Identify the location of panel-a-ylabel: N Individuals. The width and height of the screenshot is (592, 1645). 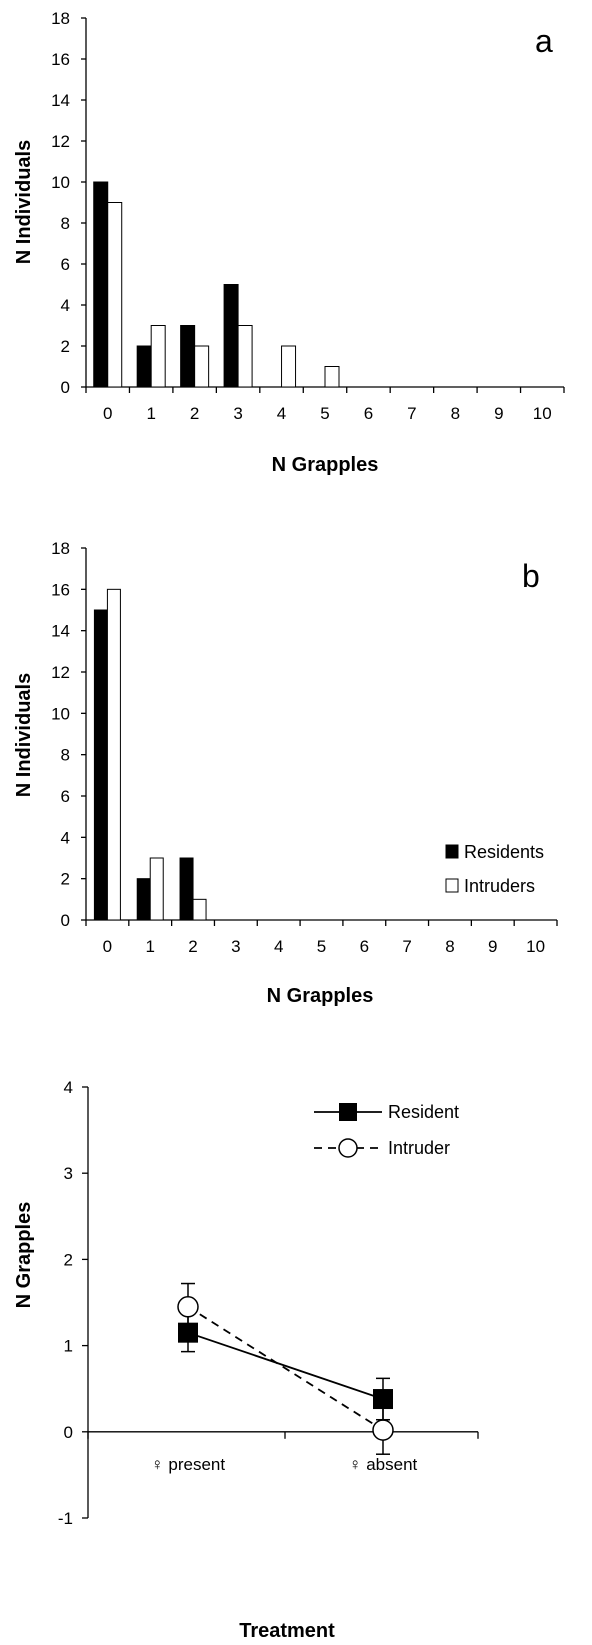
(24, 202).